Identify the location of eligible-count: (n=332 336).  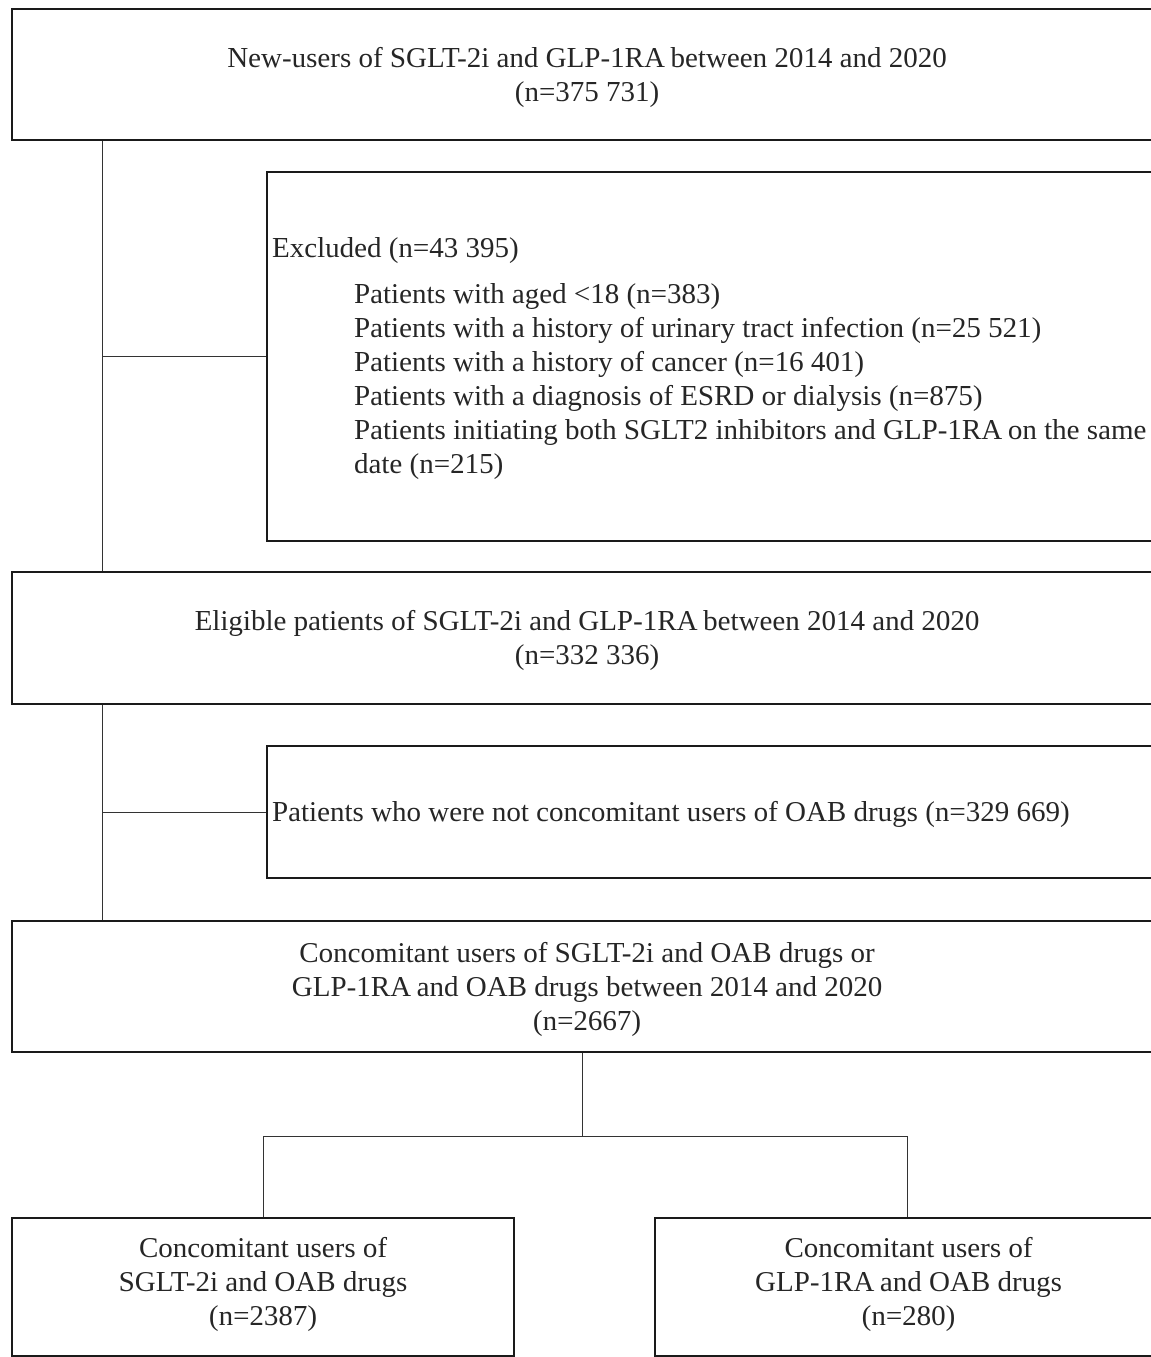
(587, 655).